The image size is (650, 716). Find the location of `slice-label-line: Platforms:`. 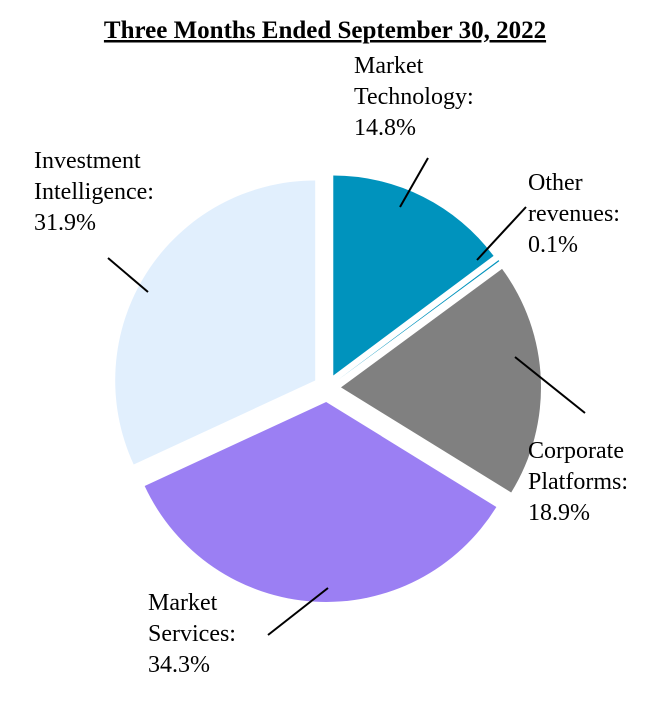

slice-label-line: Platforms: is located at coordinates (578, 482).